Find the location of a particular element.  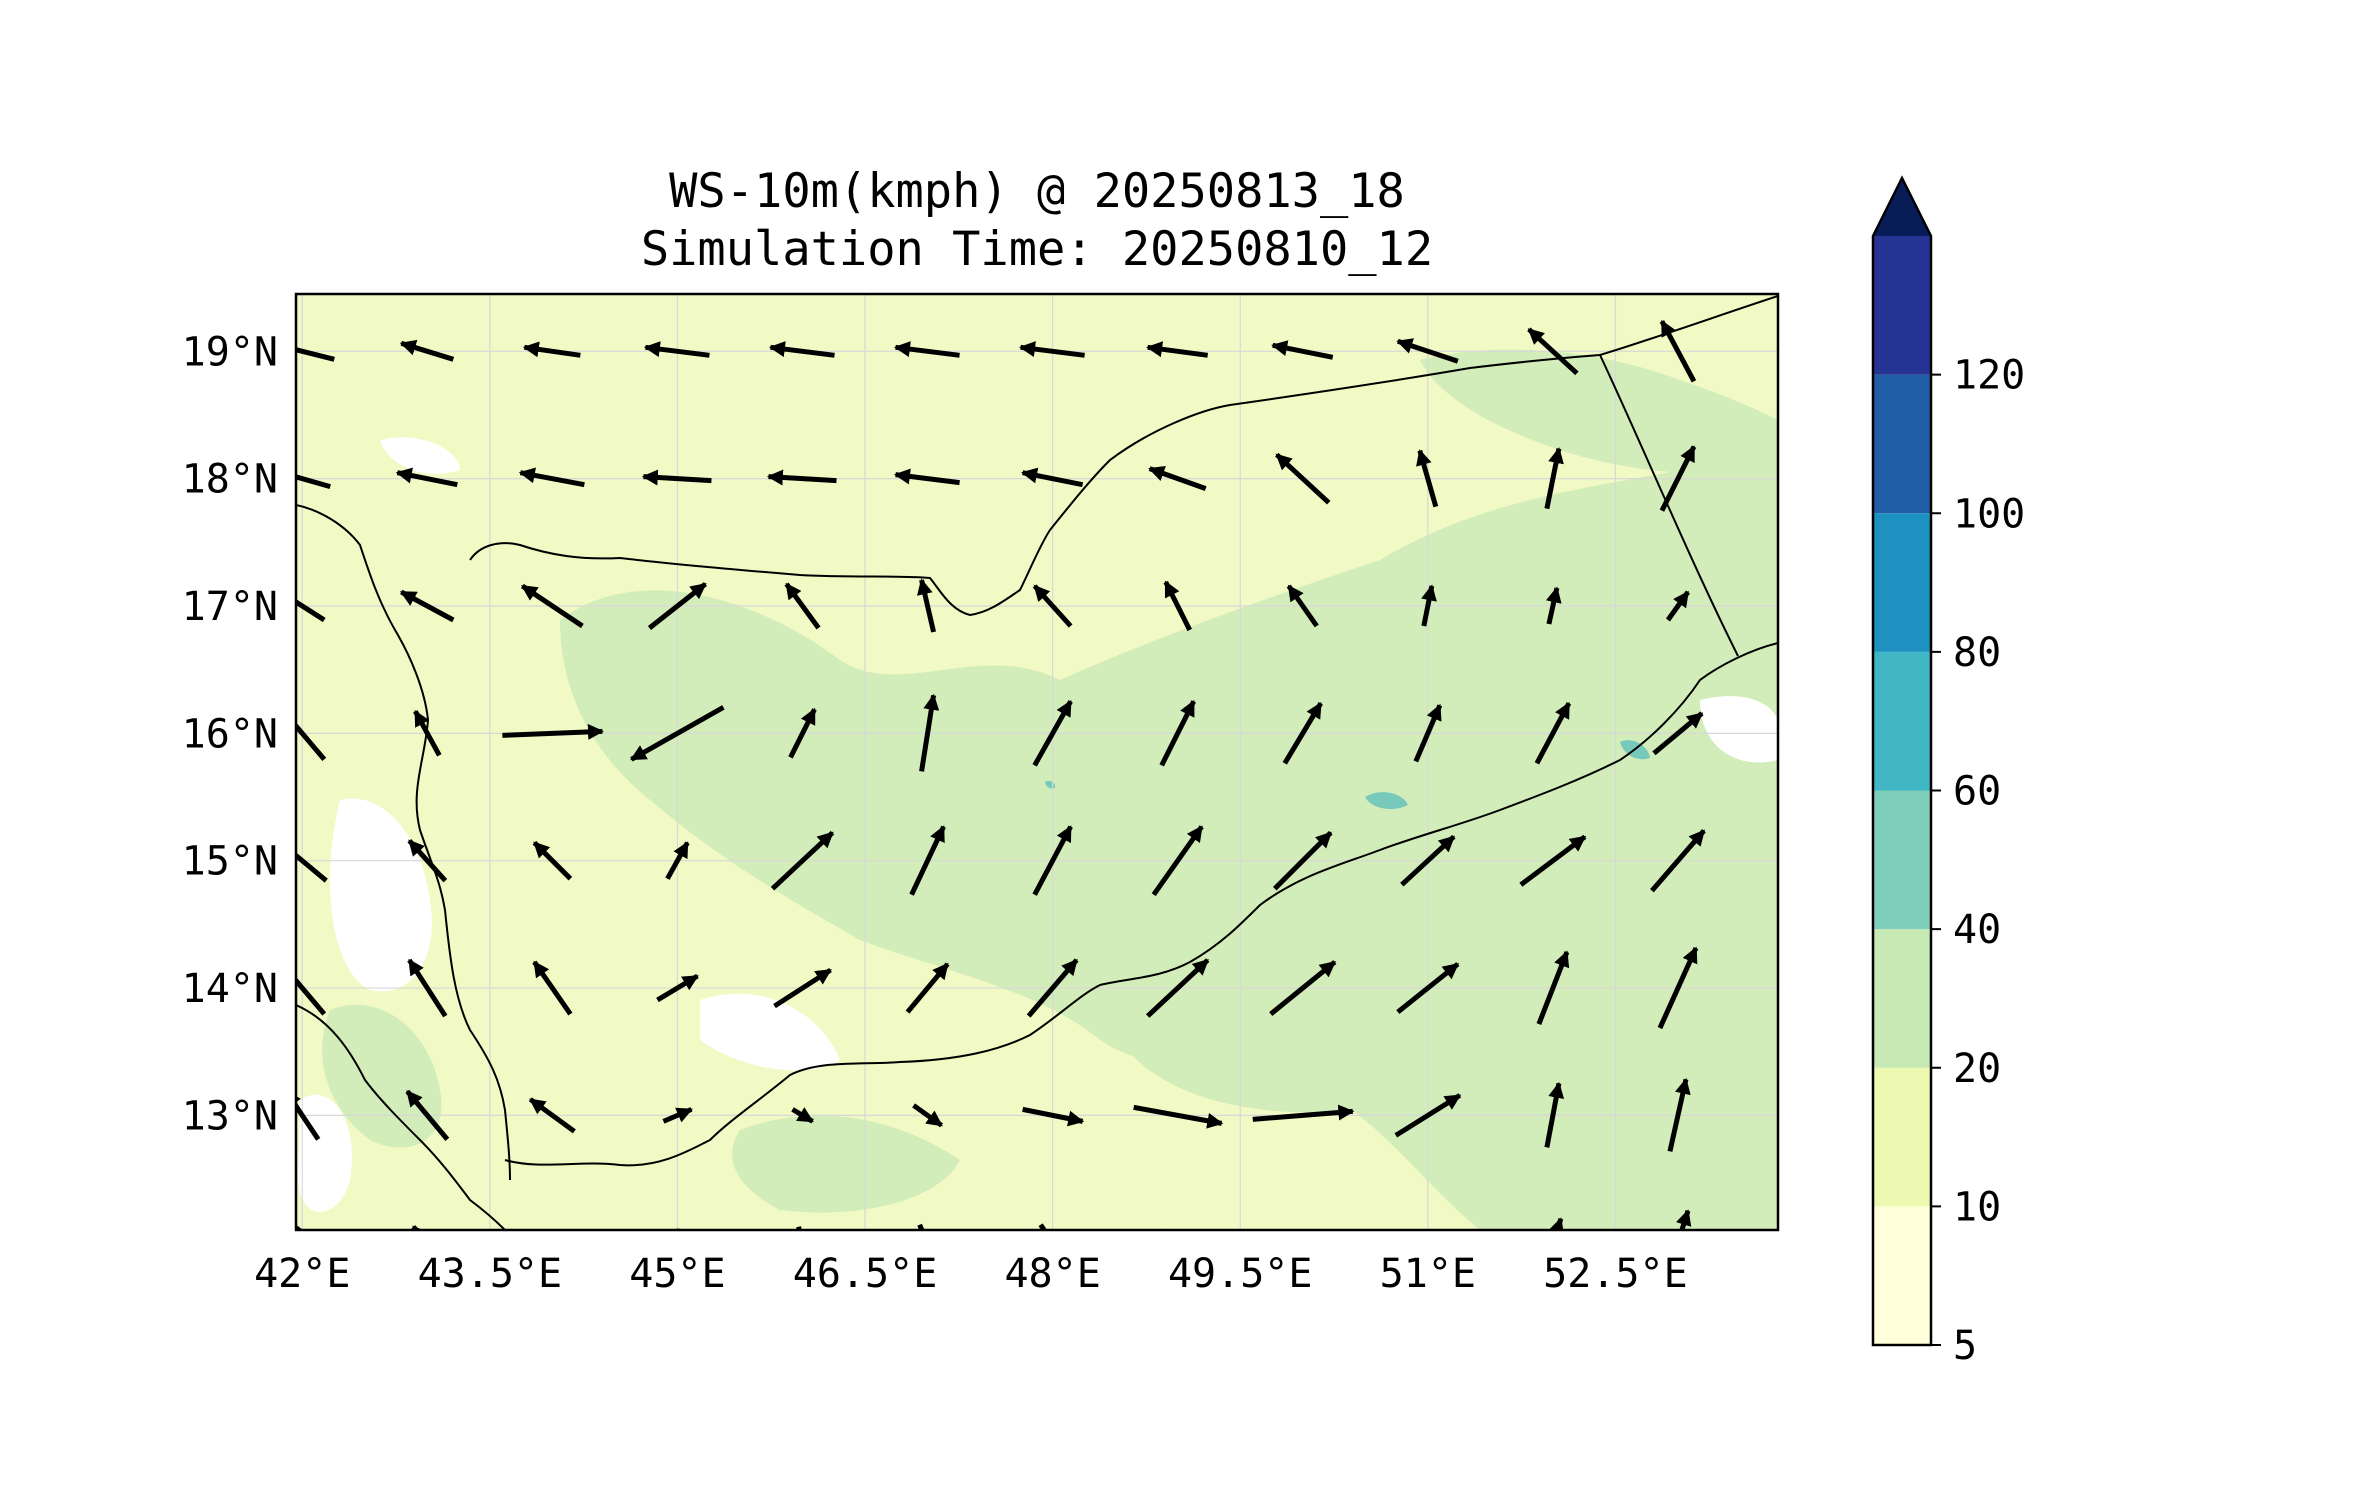

red-sea-east-coast is located at coordinates (403, 842).